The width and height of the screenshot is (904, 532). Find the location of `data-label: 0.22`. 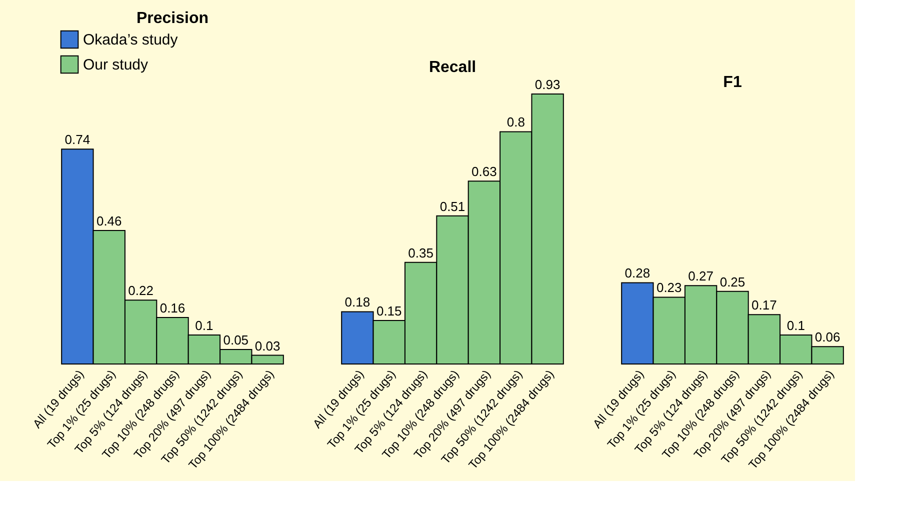

data-label: 0.22 is located at coordinates (141, 290).